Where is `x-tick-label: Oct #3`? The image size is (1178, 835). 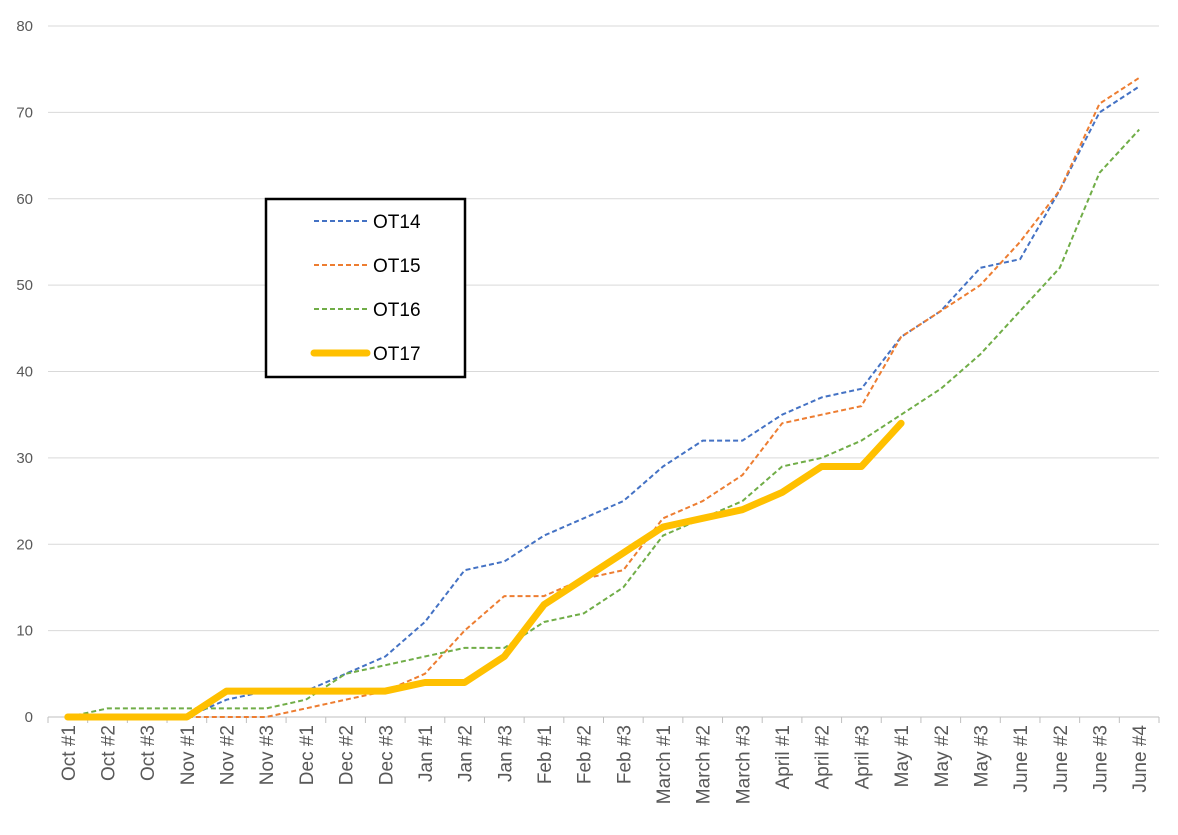 x-tick-label: Oct #3 is located at coordinates (148, 753).